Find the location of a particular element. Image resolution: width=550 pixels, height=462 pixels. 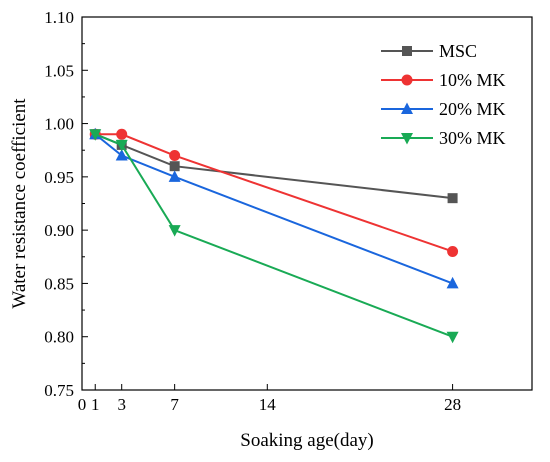

legend-label: MSC is located at coordinates (458, 51).